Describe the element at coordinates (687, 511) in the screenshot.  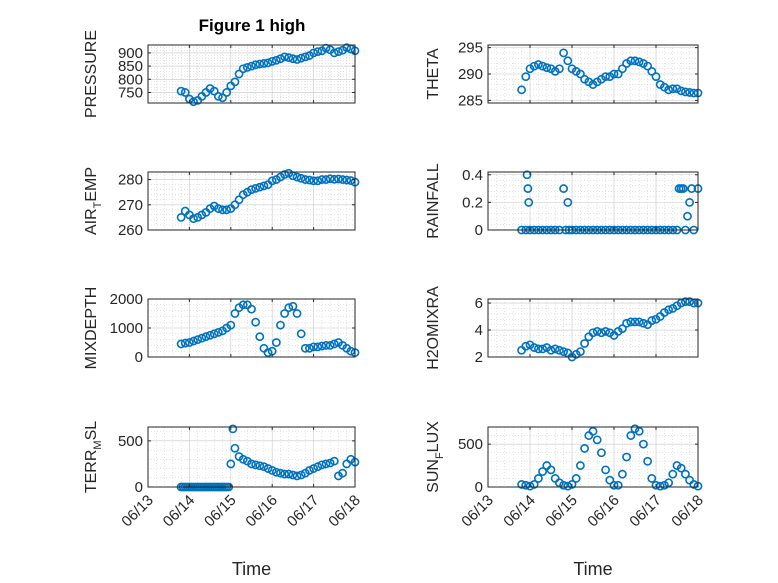
I see `x-tick-label: 06/18` at that location.